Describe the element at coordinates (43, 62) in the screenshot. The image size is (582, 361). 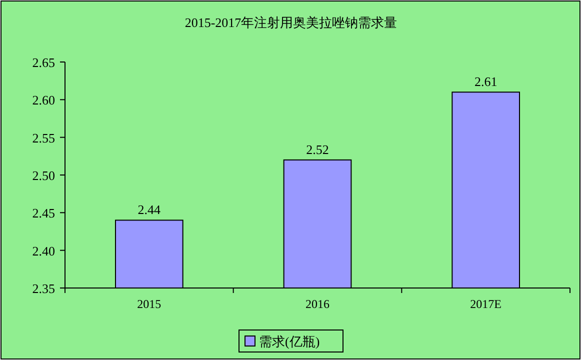
I see `y-tick-label: 2.65` at that location.